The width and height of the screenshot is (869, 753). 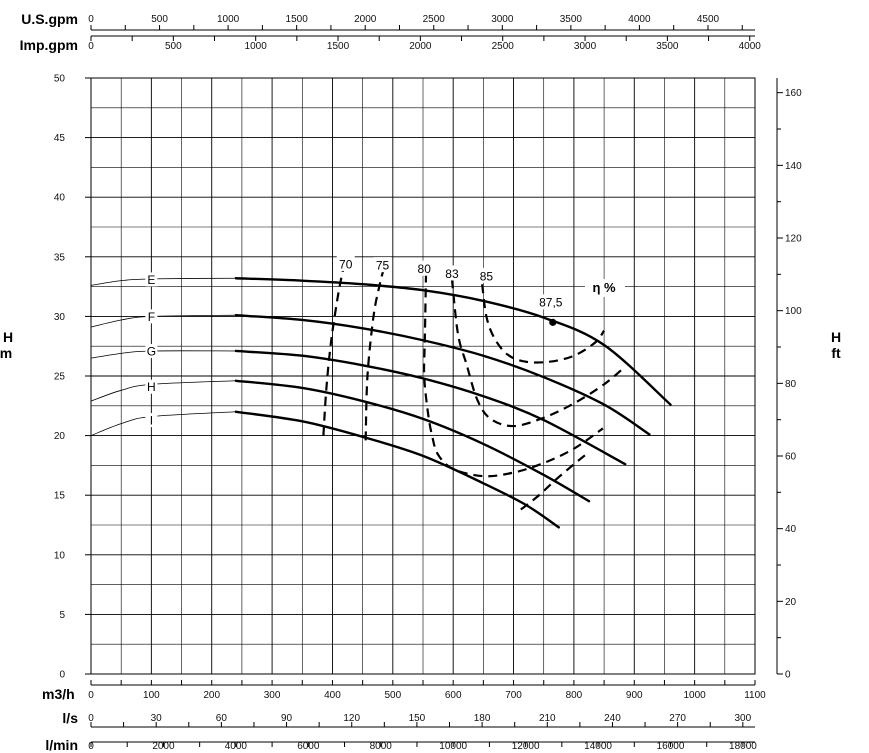 I want to click on y-right-tick-label: 140, so click(x=793, y=166).